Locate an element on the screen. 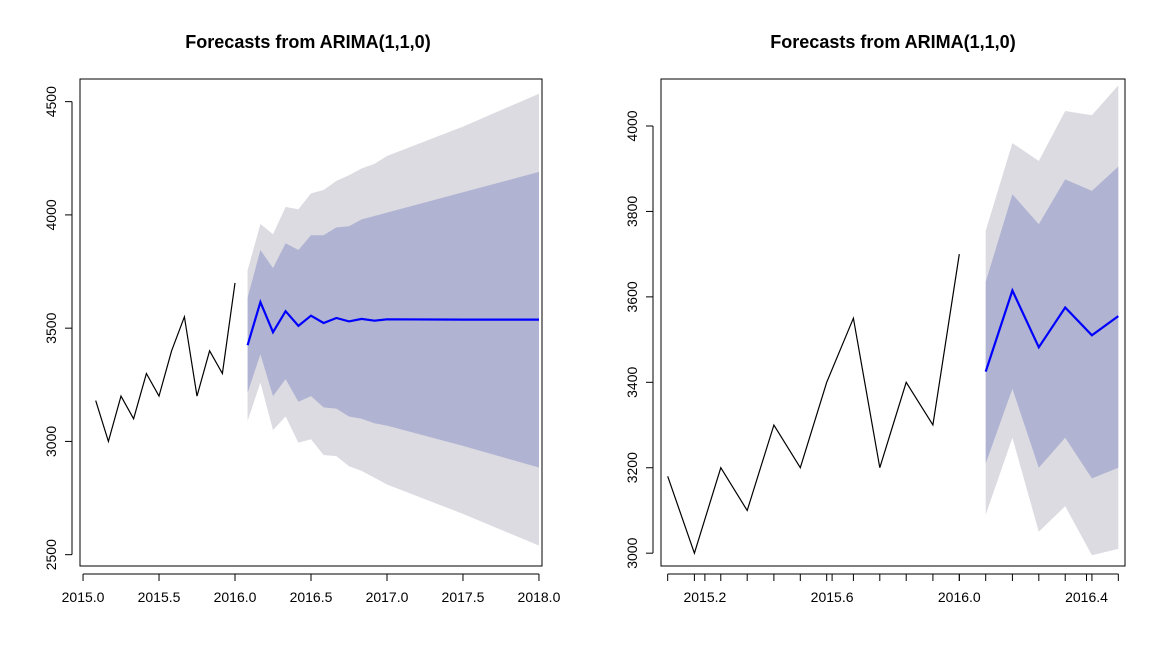  y-tick-label: 3400 is located at coordinates (632, 382).